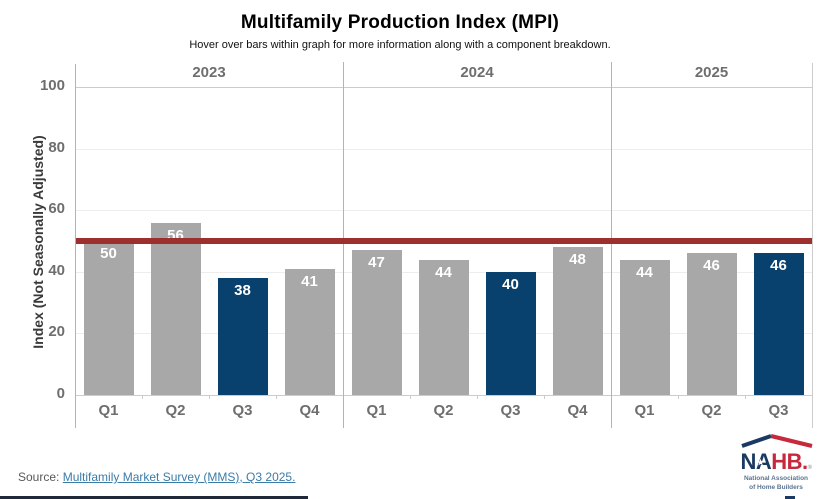  Describe the element at coordinates (52, 85) in the screenshot. I see `y-tick-label: 100` at that location.